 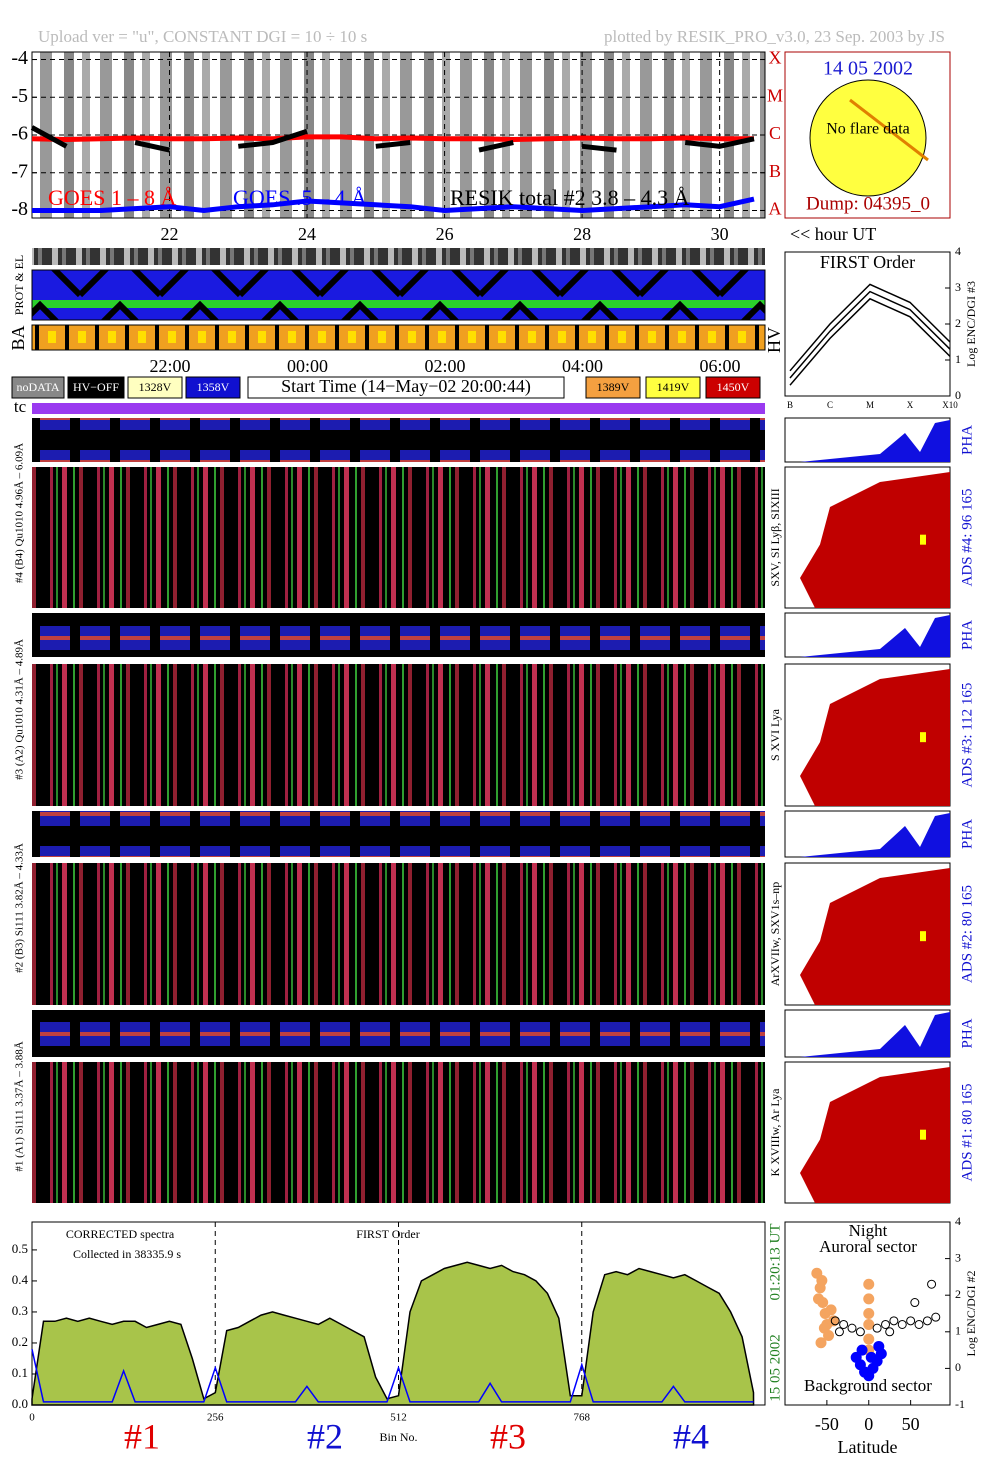 What do you see at coordinates (300, 197) in the screenshot?
I see `legend-label: GOES .5 – 4 Å` at bounding box center [300, 197].